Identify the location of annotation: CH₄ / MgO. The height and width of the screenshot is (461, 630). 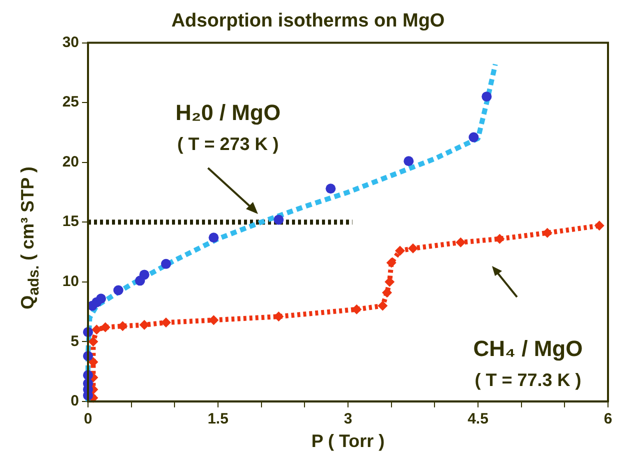
(528, 349).